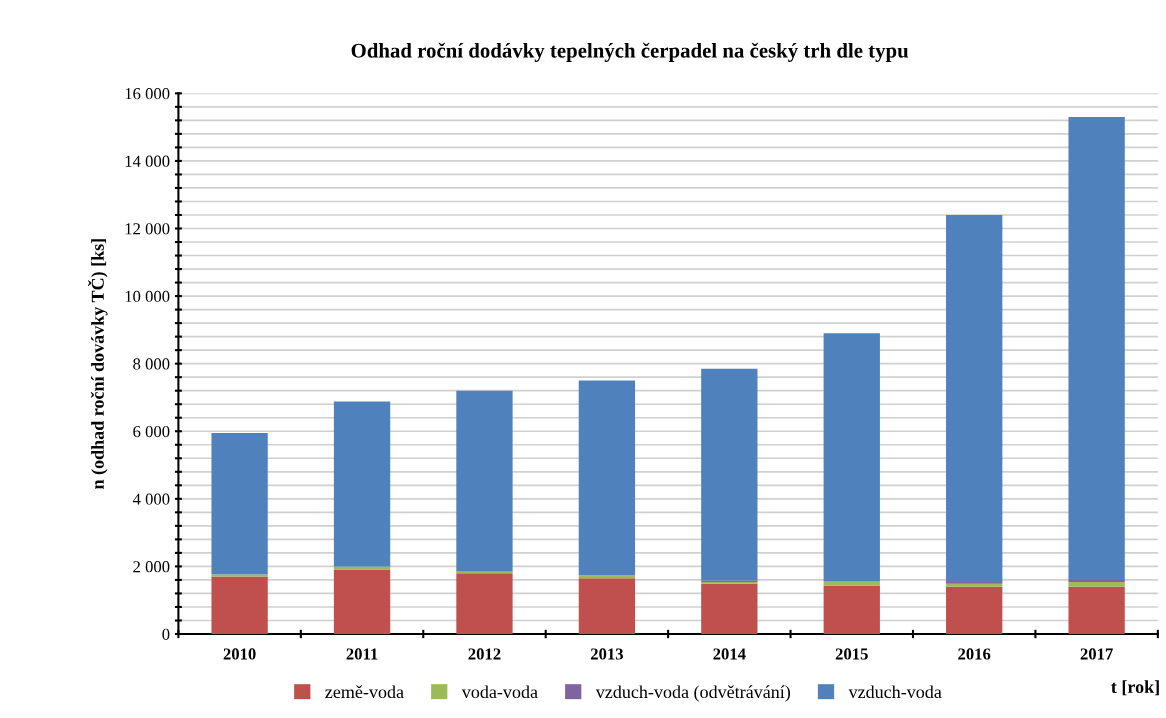 Image resolution: width=1166 pixels, height=718 pixels. I want to click on x-tick-label: 2012, so click(484, 654).